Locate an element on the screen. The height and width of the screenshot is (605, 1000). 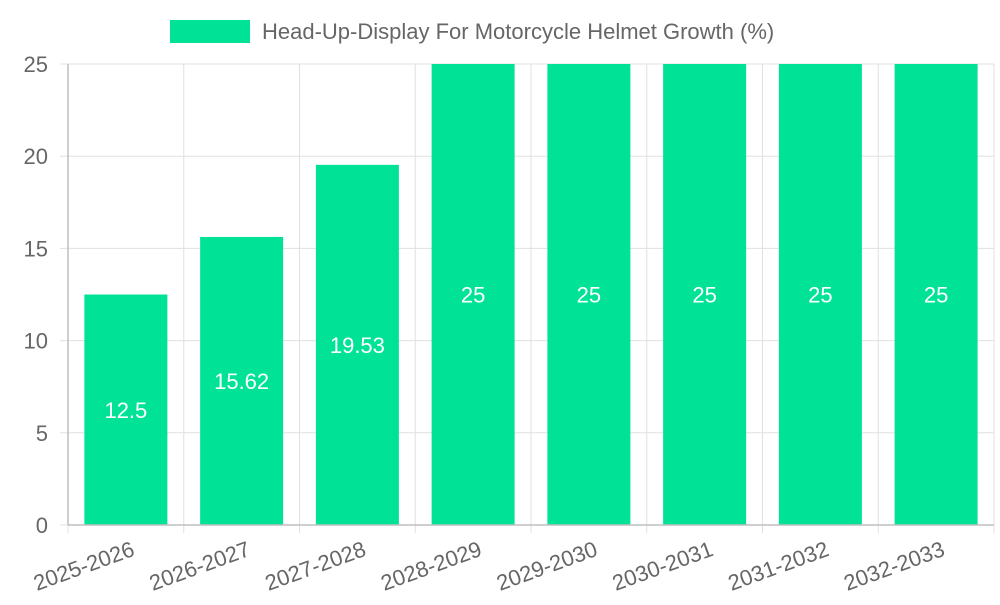
x-tick-label: 2031-2032 is located at coordinates (778, 565).